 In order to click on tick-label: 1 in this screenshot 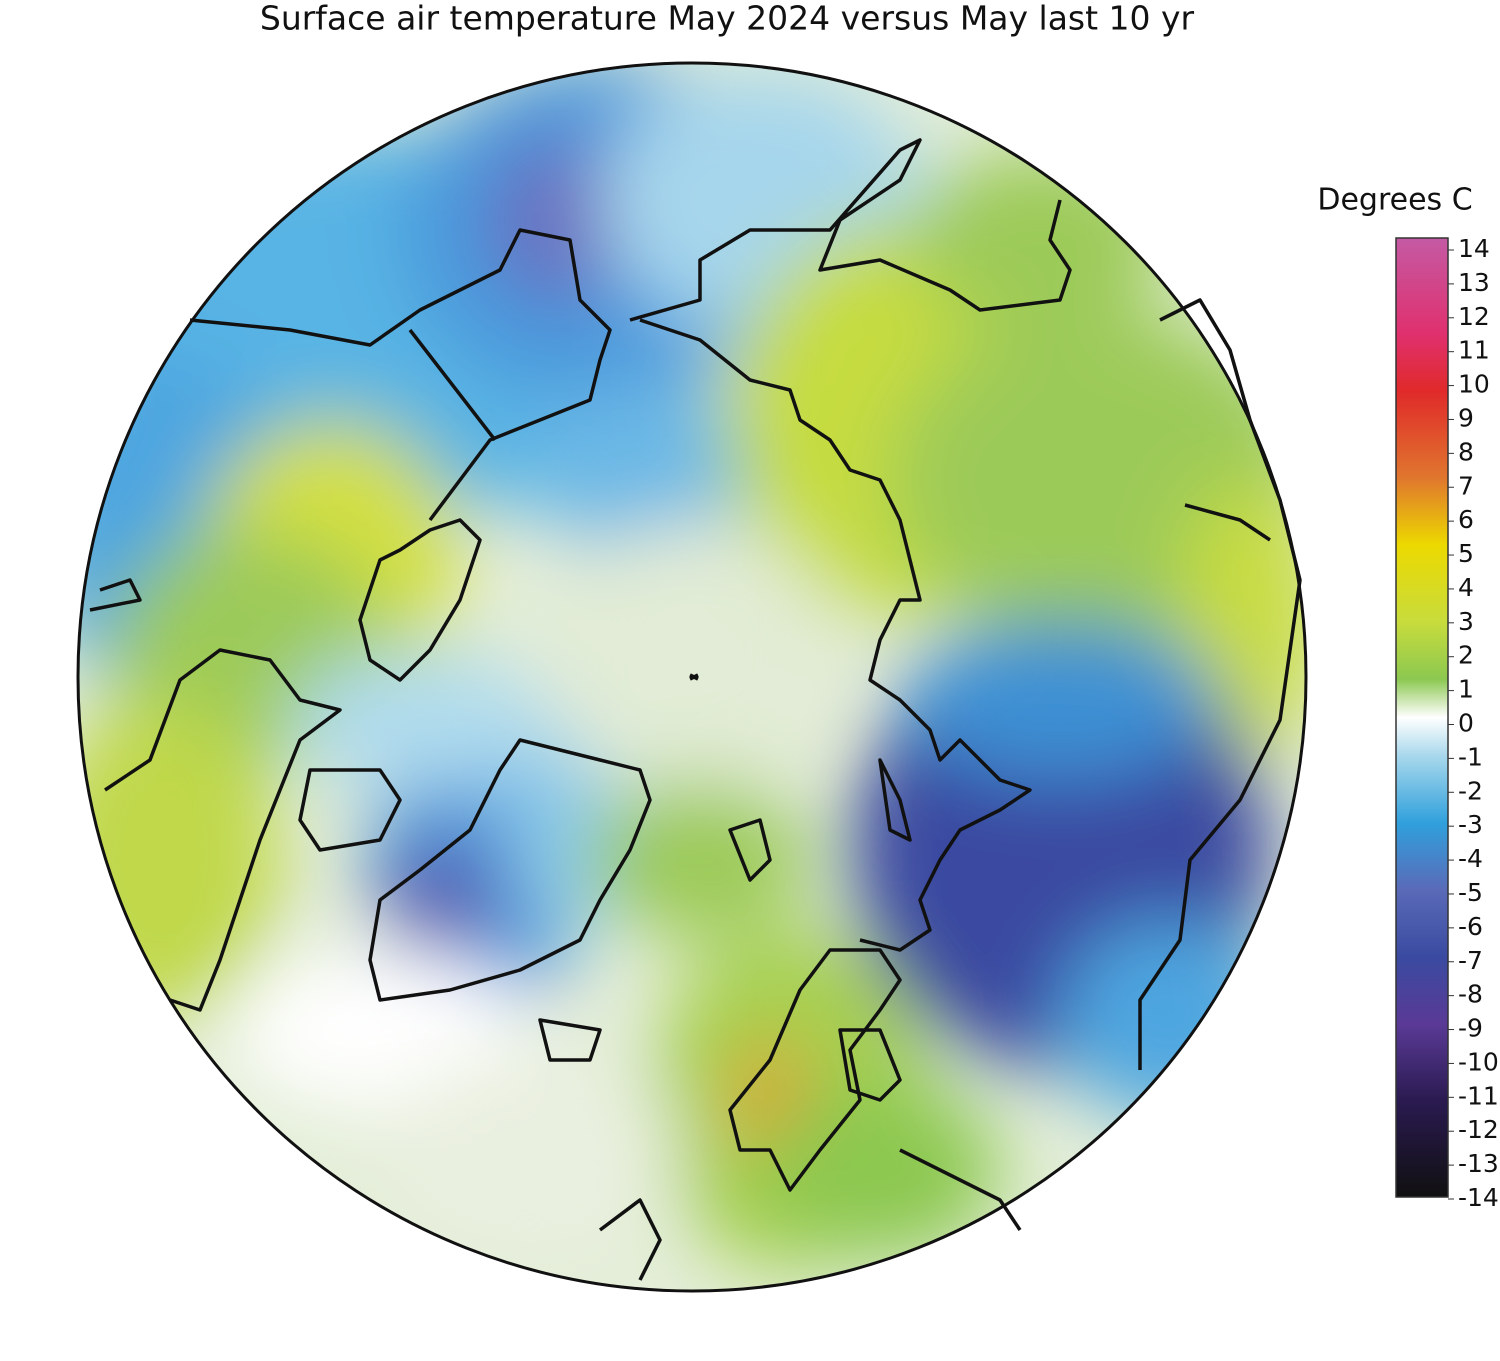, I will do `click(1466, 689)`.